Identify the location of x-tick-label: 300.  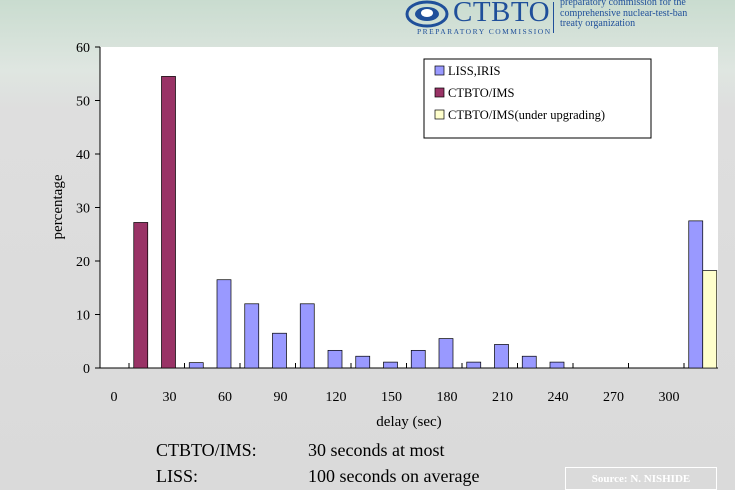
(669, 397).